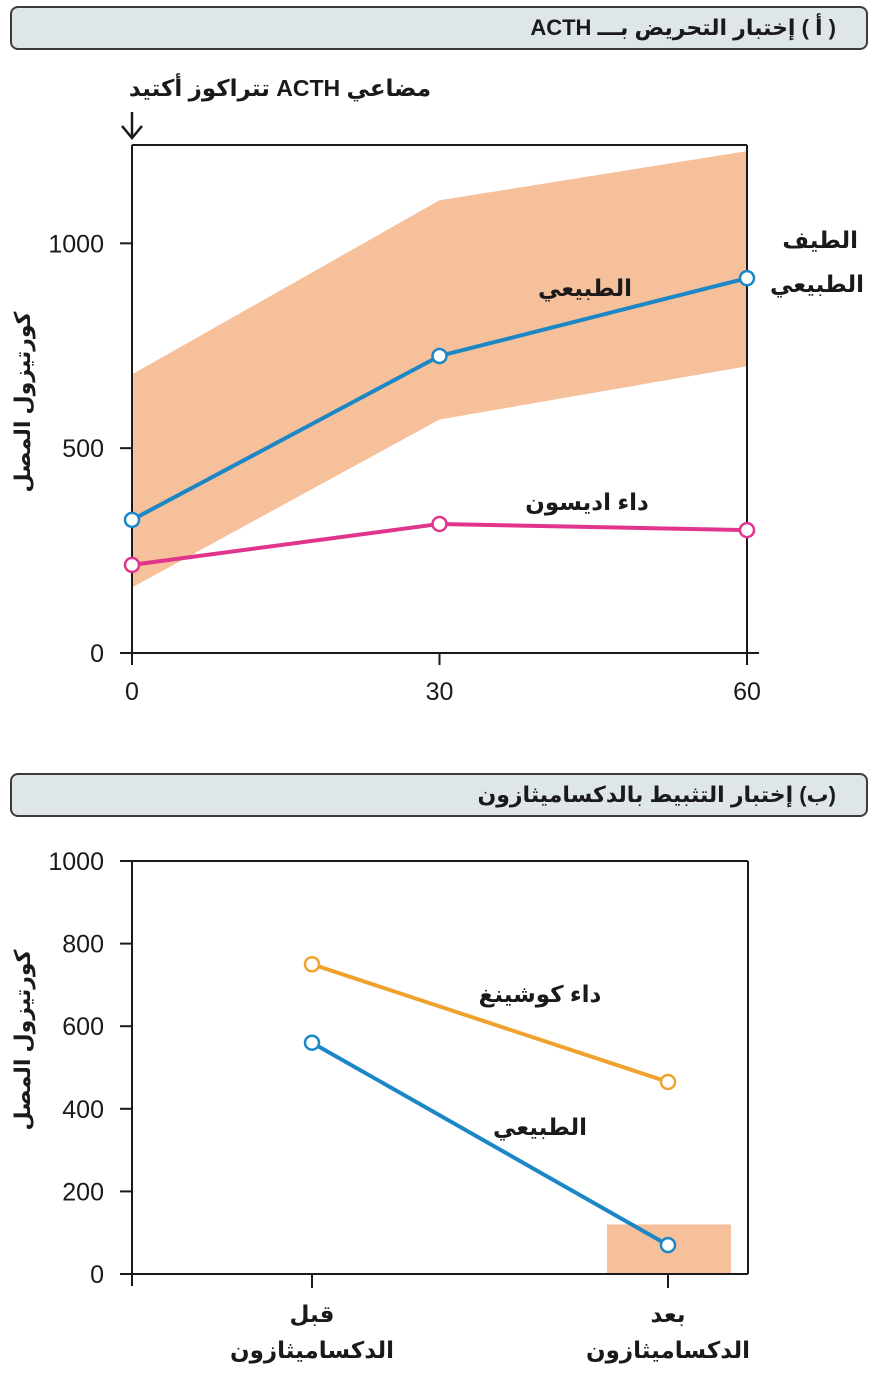 This screenshot has width=880, height=1382. I want to click on y-tick-label-b: 400, so click(83, 1110).